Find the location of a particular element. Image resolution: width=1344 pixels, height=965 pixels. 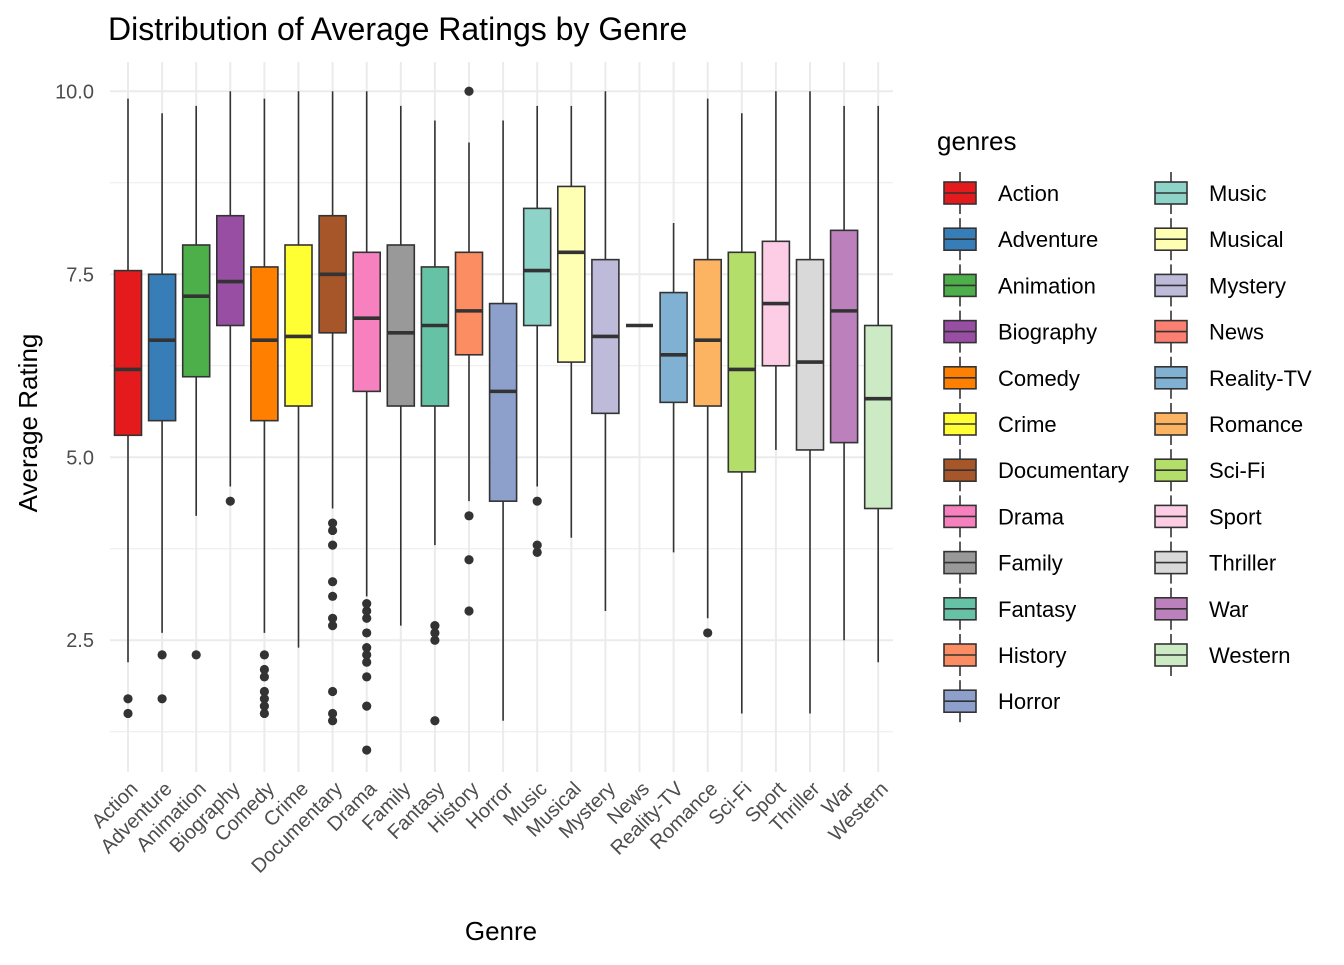

y-tick-label: 2.5 is located at coordinates (80, 641).